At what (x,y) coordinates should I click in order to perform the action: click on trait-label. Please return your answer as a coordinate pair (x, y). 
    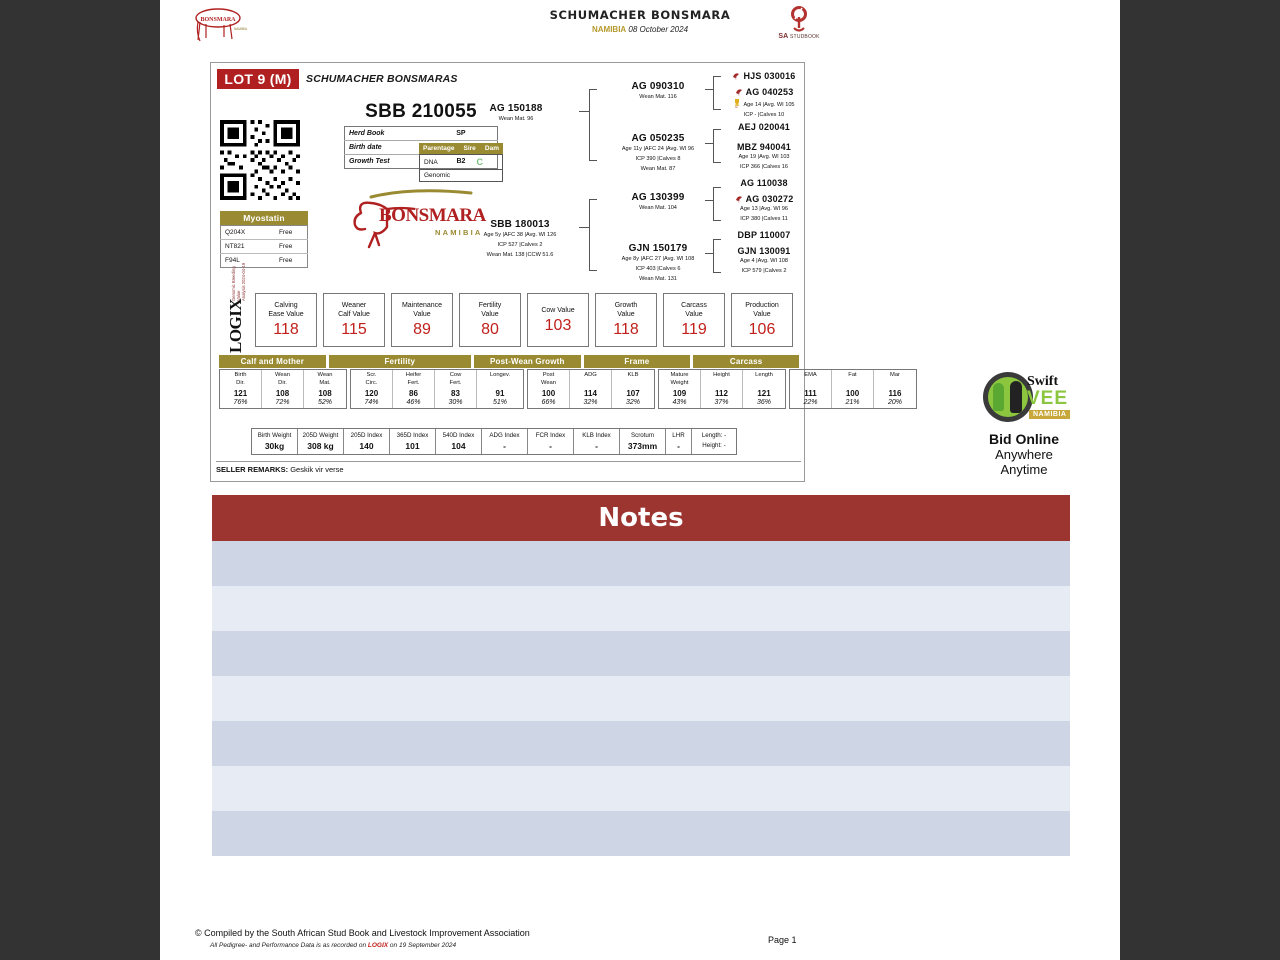
    Looking at the image, I should click on (500, 384).